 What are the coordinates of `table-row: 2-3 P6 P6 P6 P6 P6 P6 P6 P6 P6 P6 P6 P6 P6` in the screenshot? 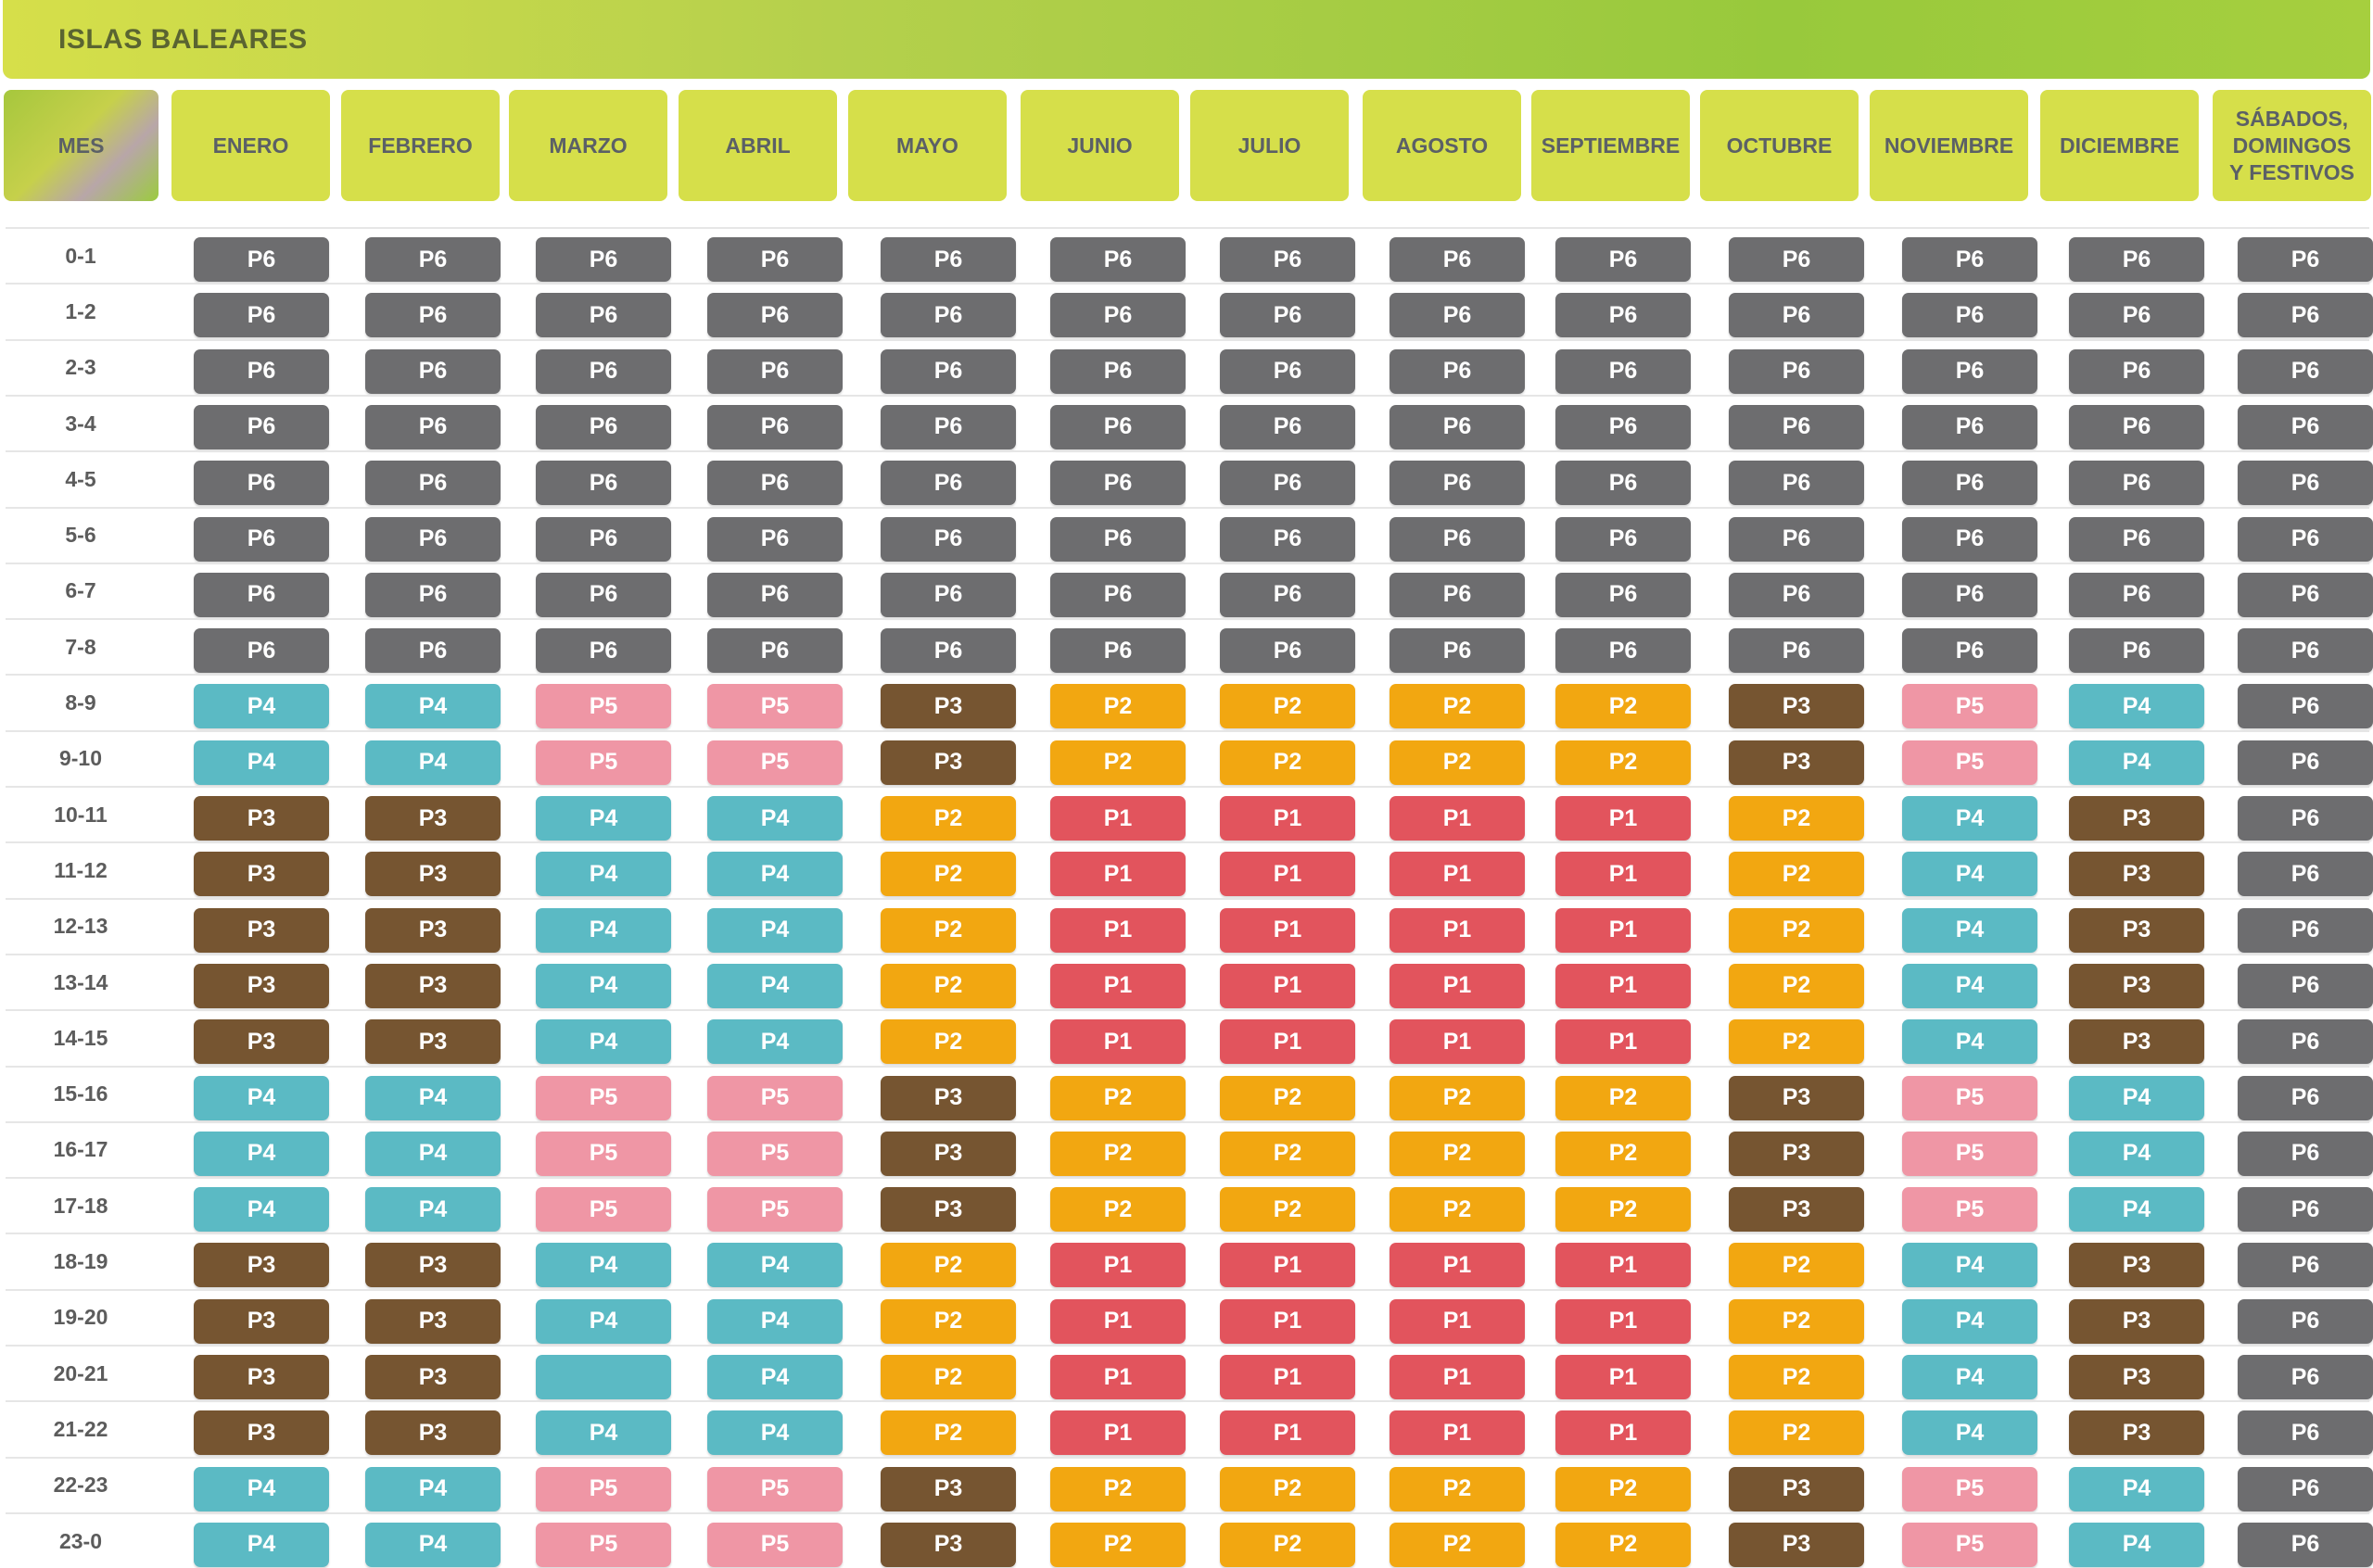 It's located at (1189, 366).